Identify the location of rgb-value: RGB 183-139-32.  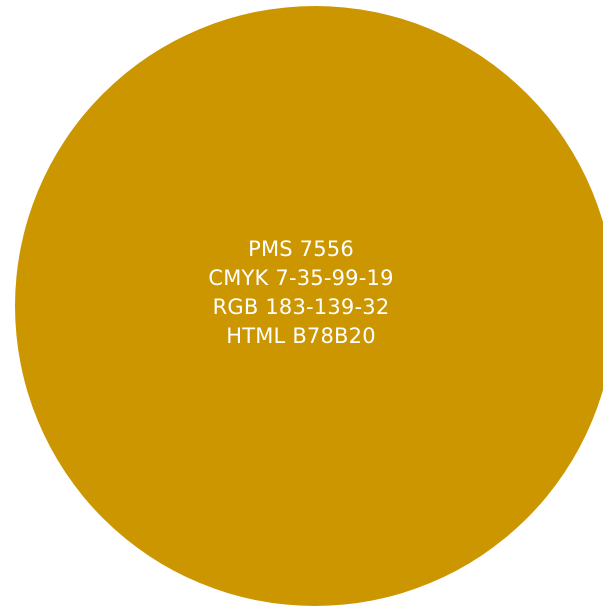
(301, 307).